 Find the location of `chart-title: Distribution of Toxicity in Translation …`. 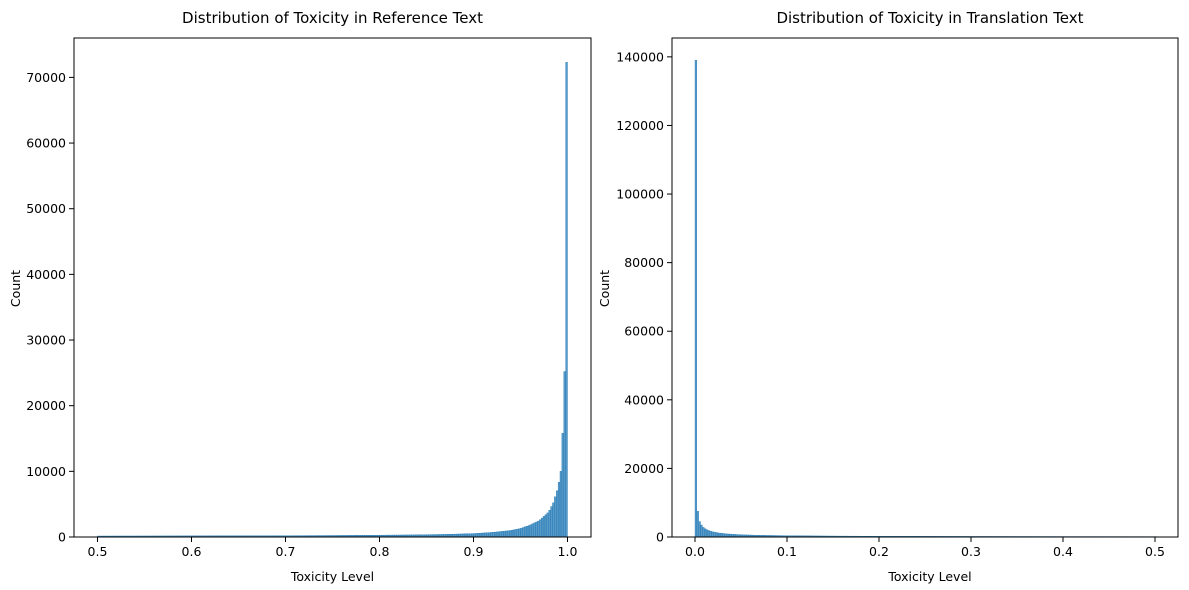

chart-title: Distribution of Toxicity in Translation … is located at coordinates (929, 18).